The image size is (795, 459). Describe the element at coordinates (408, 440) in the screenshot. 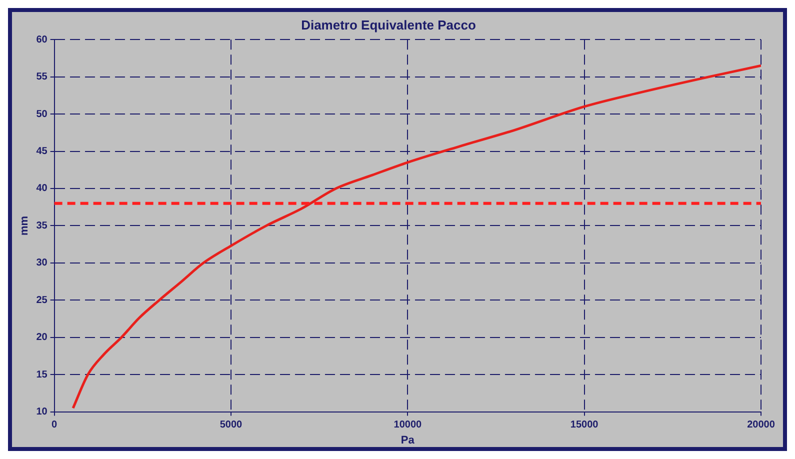

I see `x-axis-title: Pa` at that location.